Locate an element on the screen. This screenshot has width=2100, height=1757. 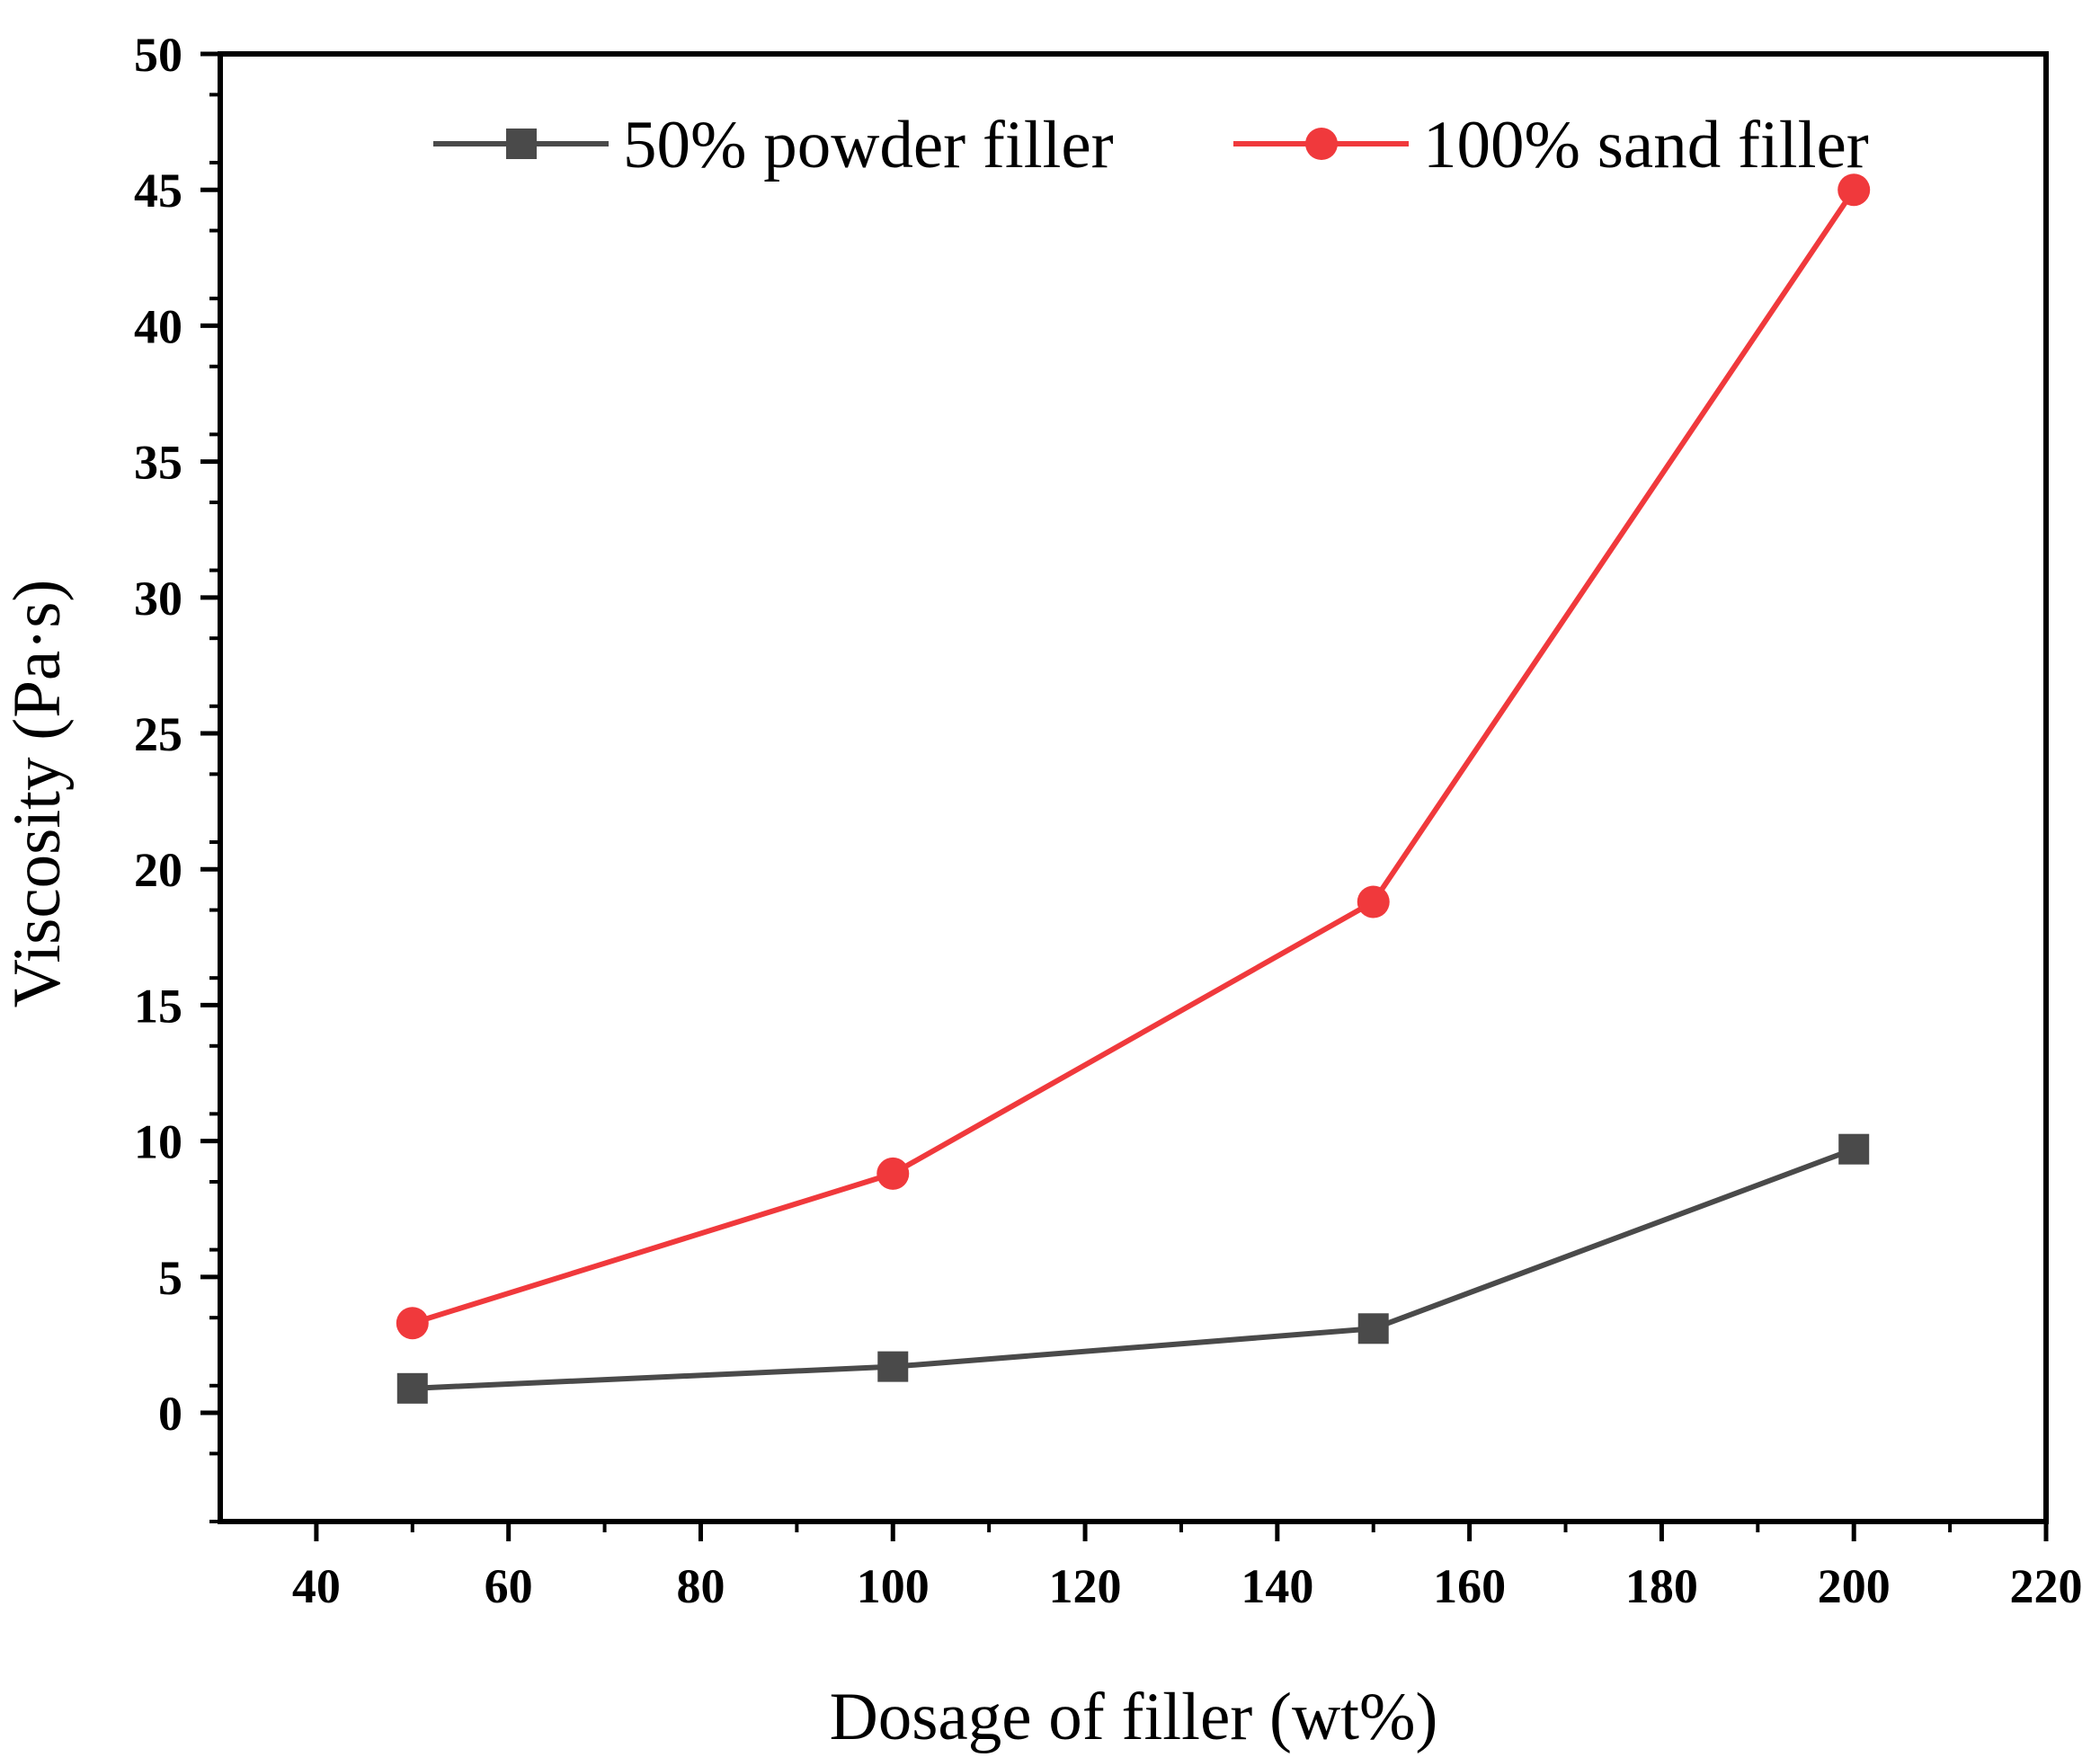
legend-item: 100% sand filler is located at coordinates (1551, 145).